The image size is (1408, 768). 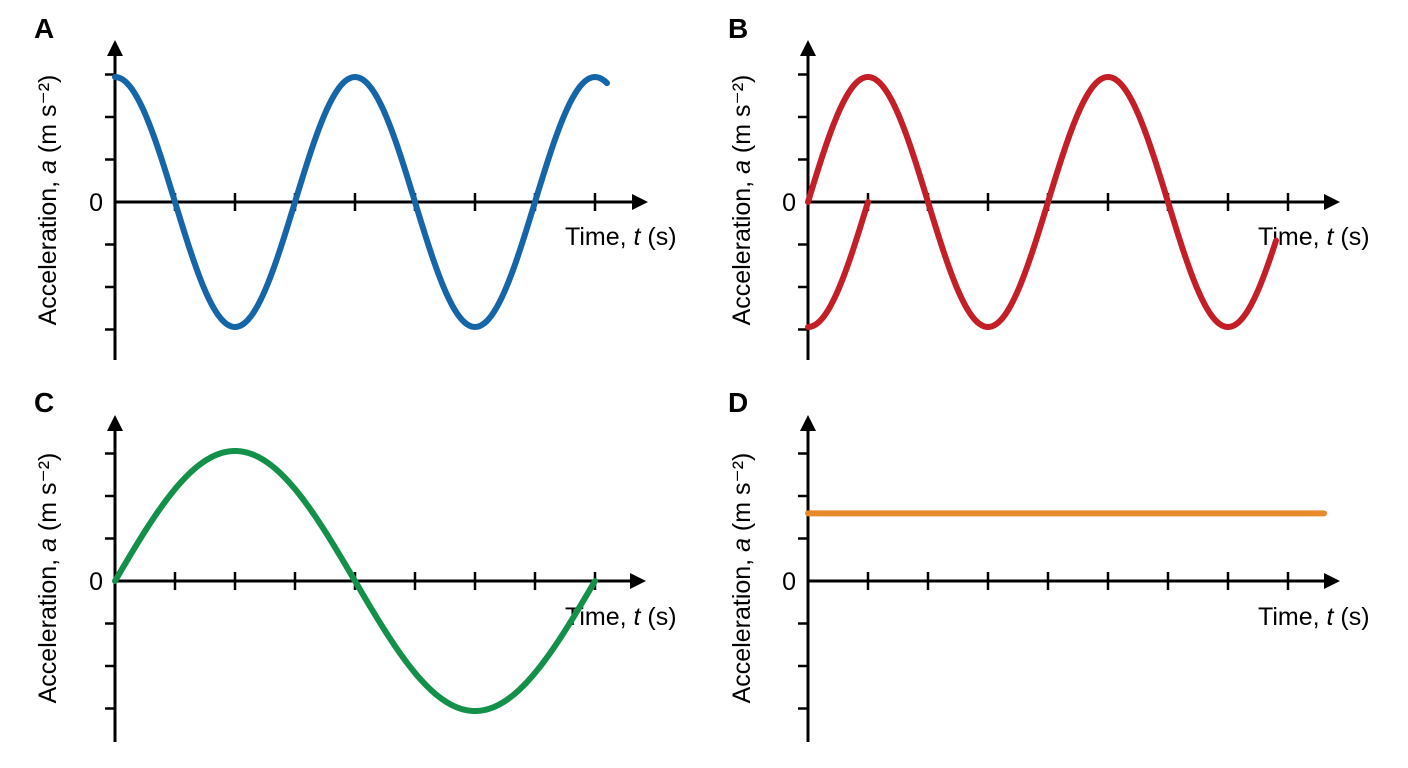 I want to click on panel-letter: C, so click(x=44, y=402).